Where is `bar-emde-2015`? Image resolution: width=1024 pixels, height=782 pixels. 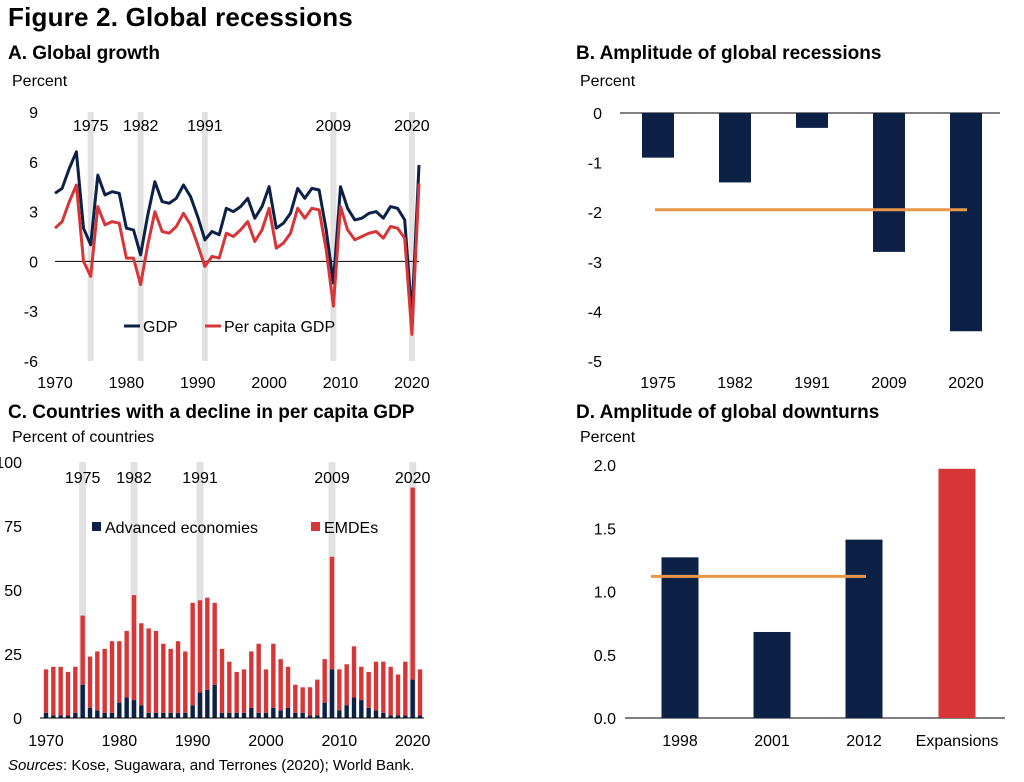 bar-emde-2015 is located at coordinates (376, 686).